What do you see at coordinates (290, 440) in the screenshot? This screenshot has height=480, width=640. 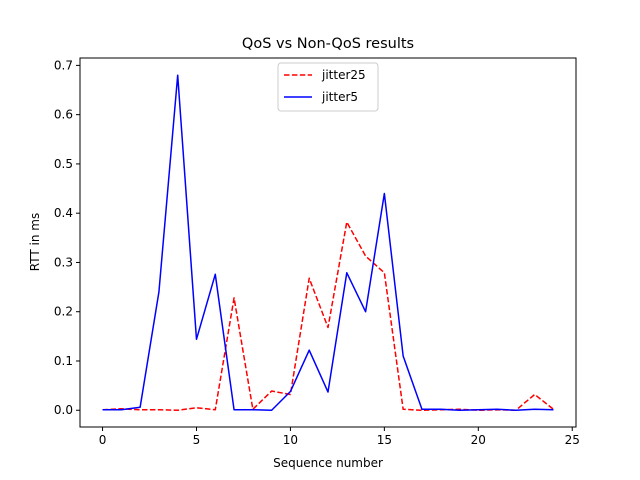 I see `x-tick-label: 10` at bounding box center [290, 440].